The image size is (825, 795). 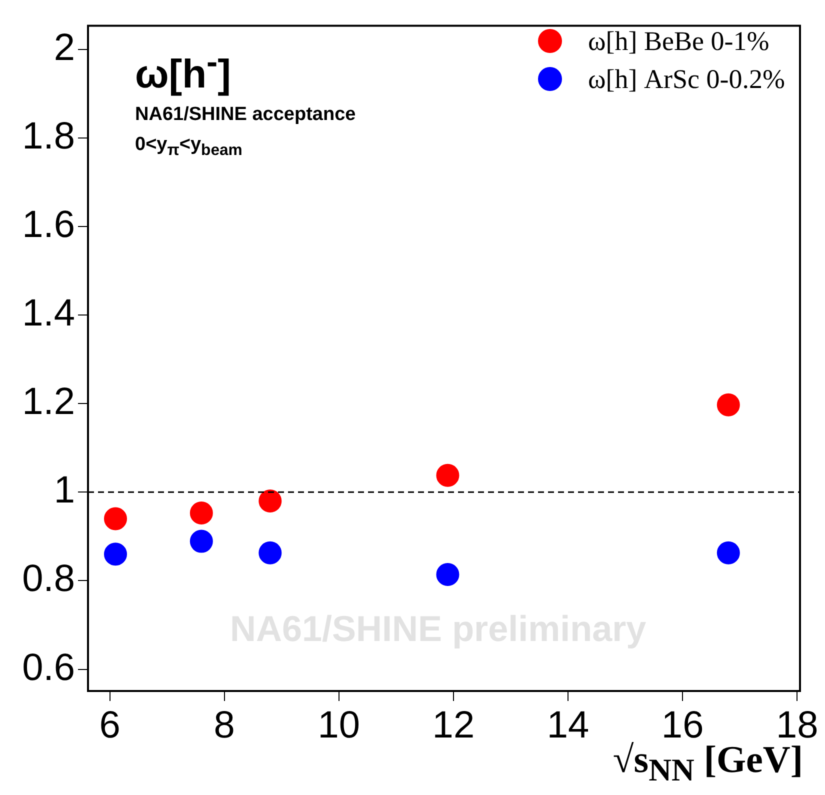 What do you see at coordinates (48, 667) in the screenshot?
I see `y-tick-label: 0.6` at bounding box center [48, 667].